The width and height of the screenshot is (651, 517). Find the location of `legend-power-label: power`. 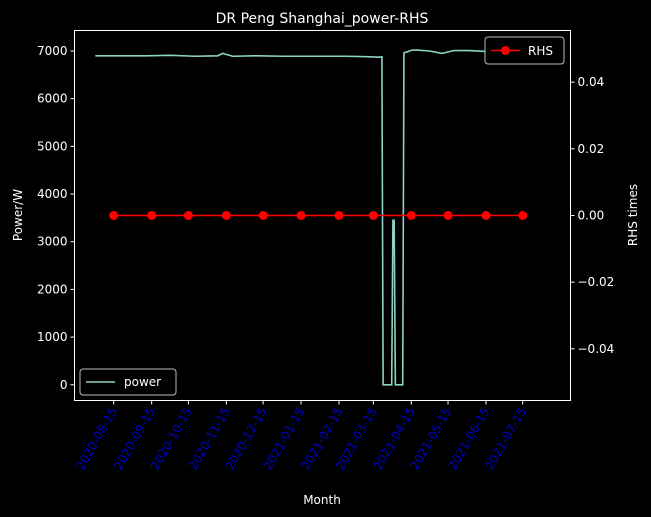

legend-power-label: power is located at coordinates (142, 382).